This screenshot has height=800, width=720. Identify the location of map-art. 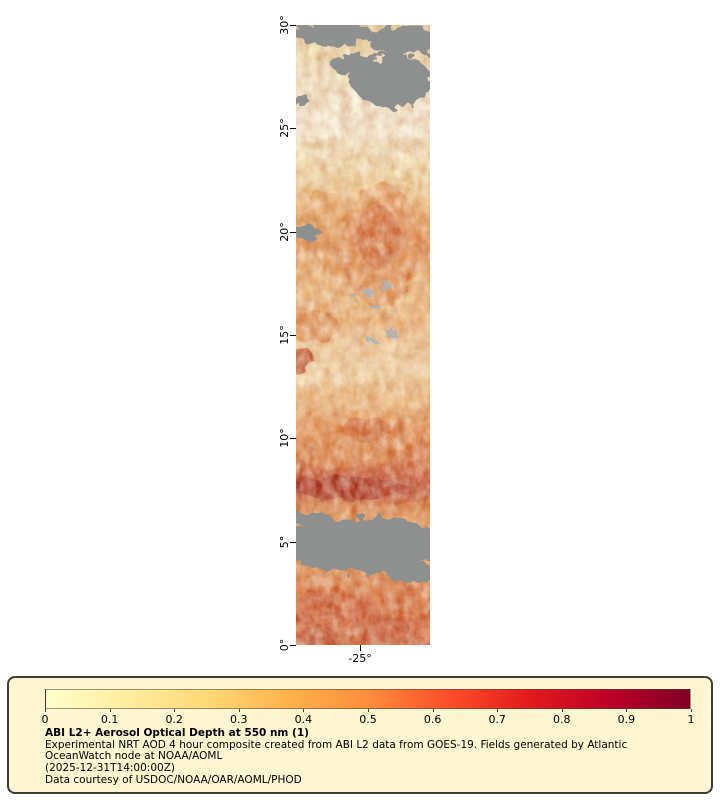
(363, 335).